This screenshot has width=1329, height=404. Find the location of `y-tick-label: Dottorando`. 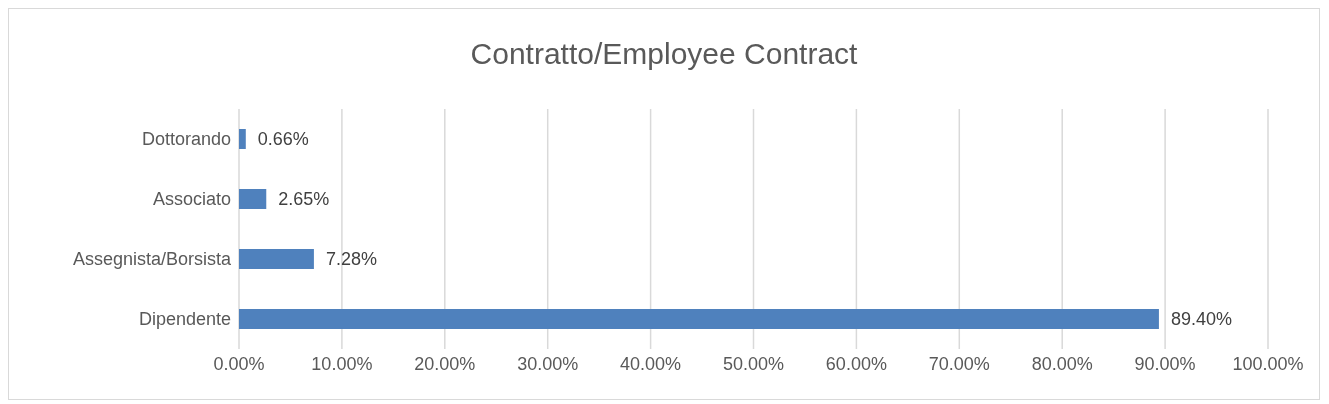

y-tick-label: Dottorando is located at coordinates (186, 139).